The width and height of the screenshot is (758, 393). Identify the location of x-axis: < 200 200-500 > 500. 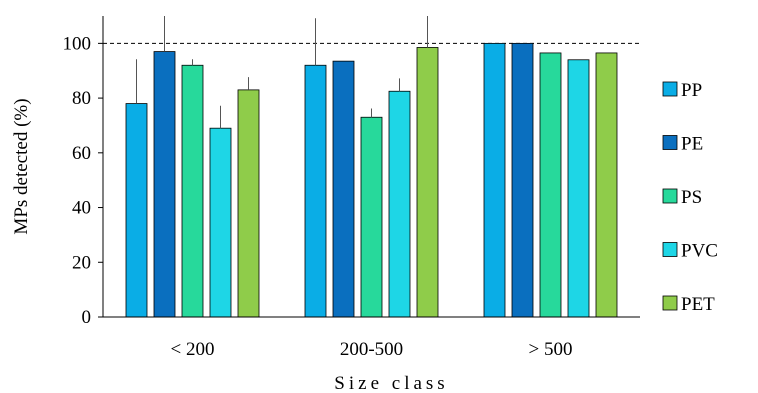
(371, 338).